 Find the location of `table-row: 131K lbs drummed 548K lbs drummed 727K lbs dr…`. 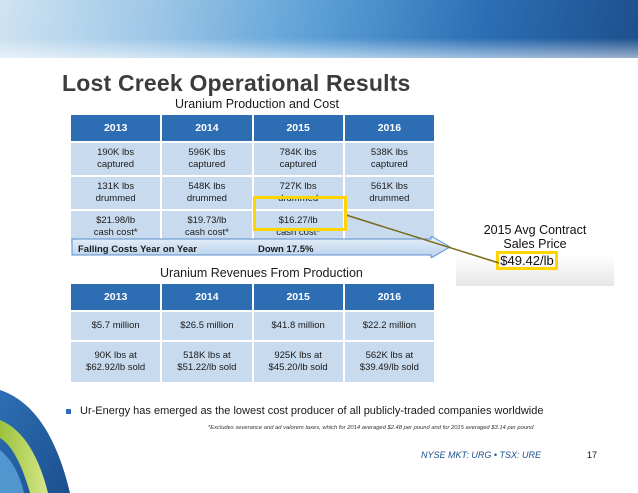

table-row: 131K lbs drummed 548K lbs drummed 727K lbs dr… is located at coordinates (252, 193).